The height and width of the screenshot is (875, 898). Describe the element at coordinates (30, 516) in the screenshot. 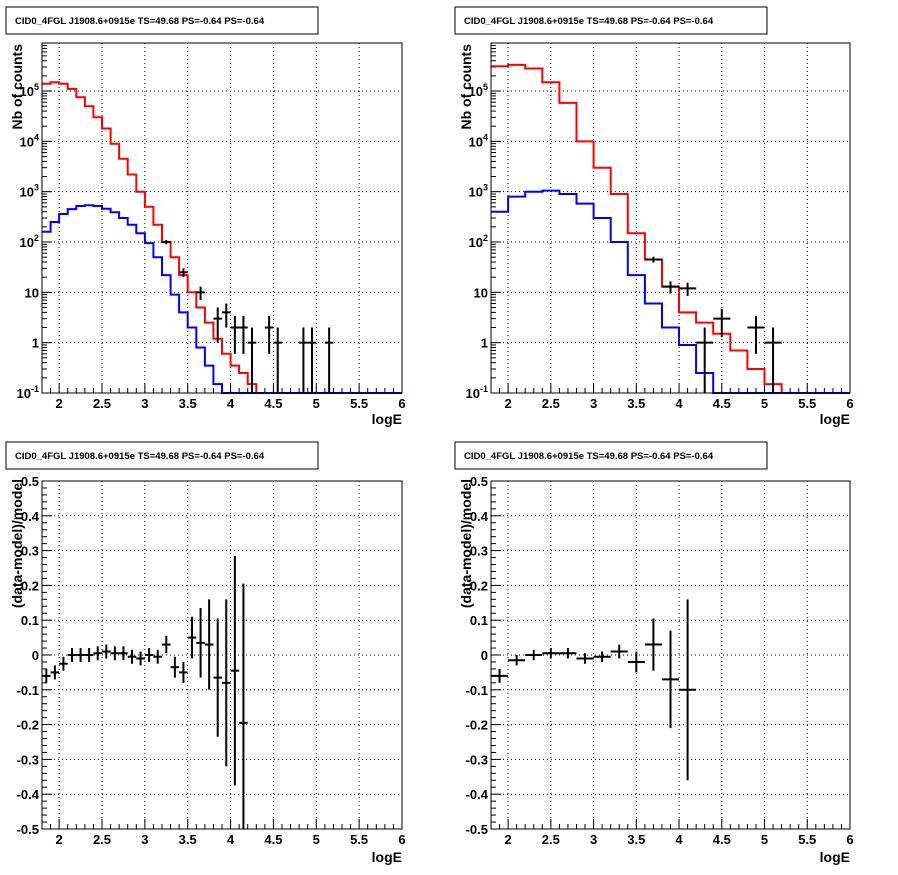

I see `y-tick-label: 0.4` at that location.